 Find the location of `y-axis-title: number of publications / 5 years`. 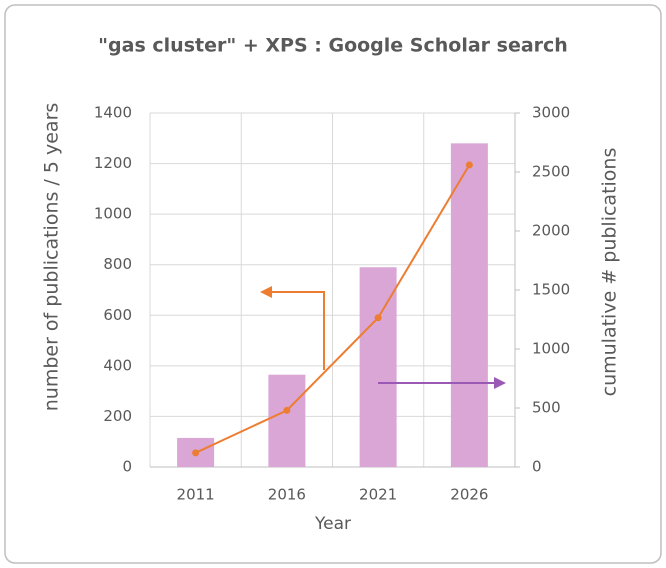

y-axis-title: number of publications / 5 years is located at coordinates (52, 257).